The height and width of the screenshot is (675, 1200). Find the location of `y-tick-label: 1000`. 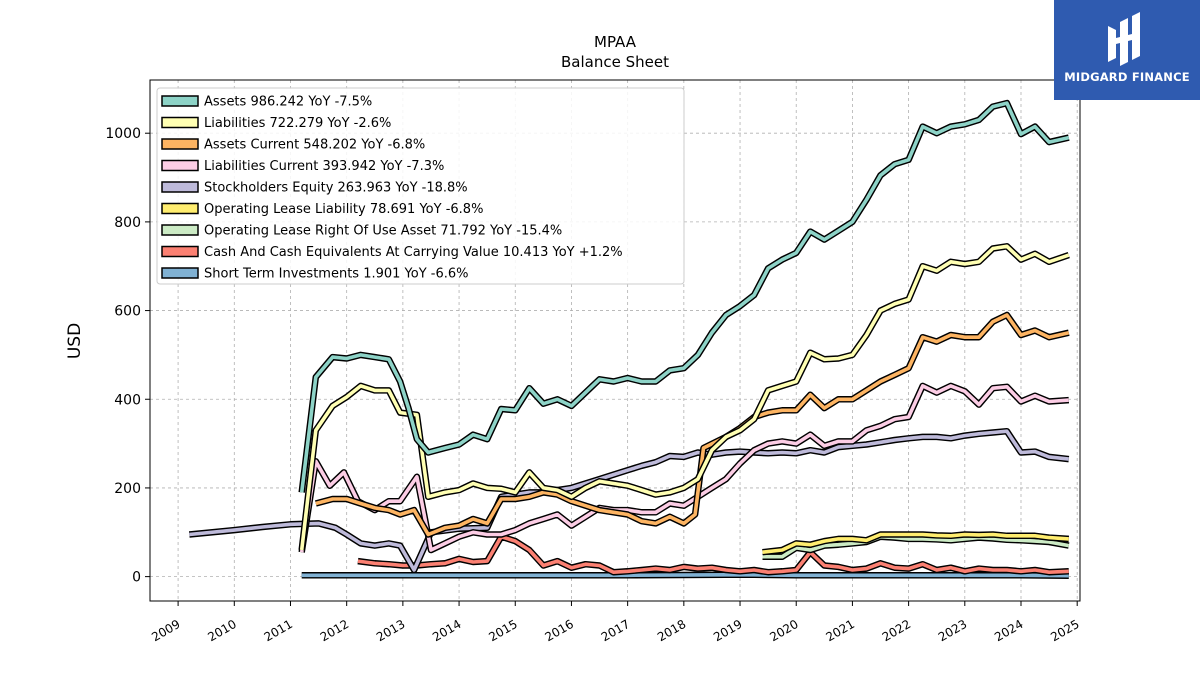

y-tick-label: 1000 is located at coordinates (123, 134).